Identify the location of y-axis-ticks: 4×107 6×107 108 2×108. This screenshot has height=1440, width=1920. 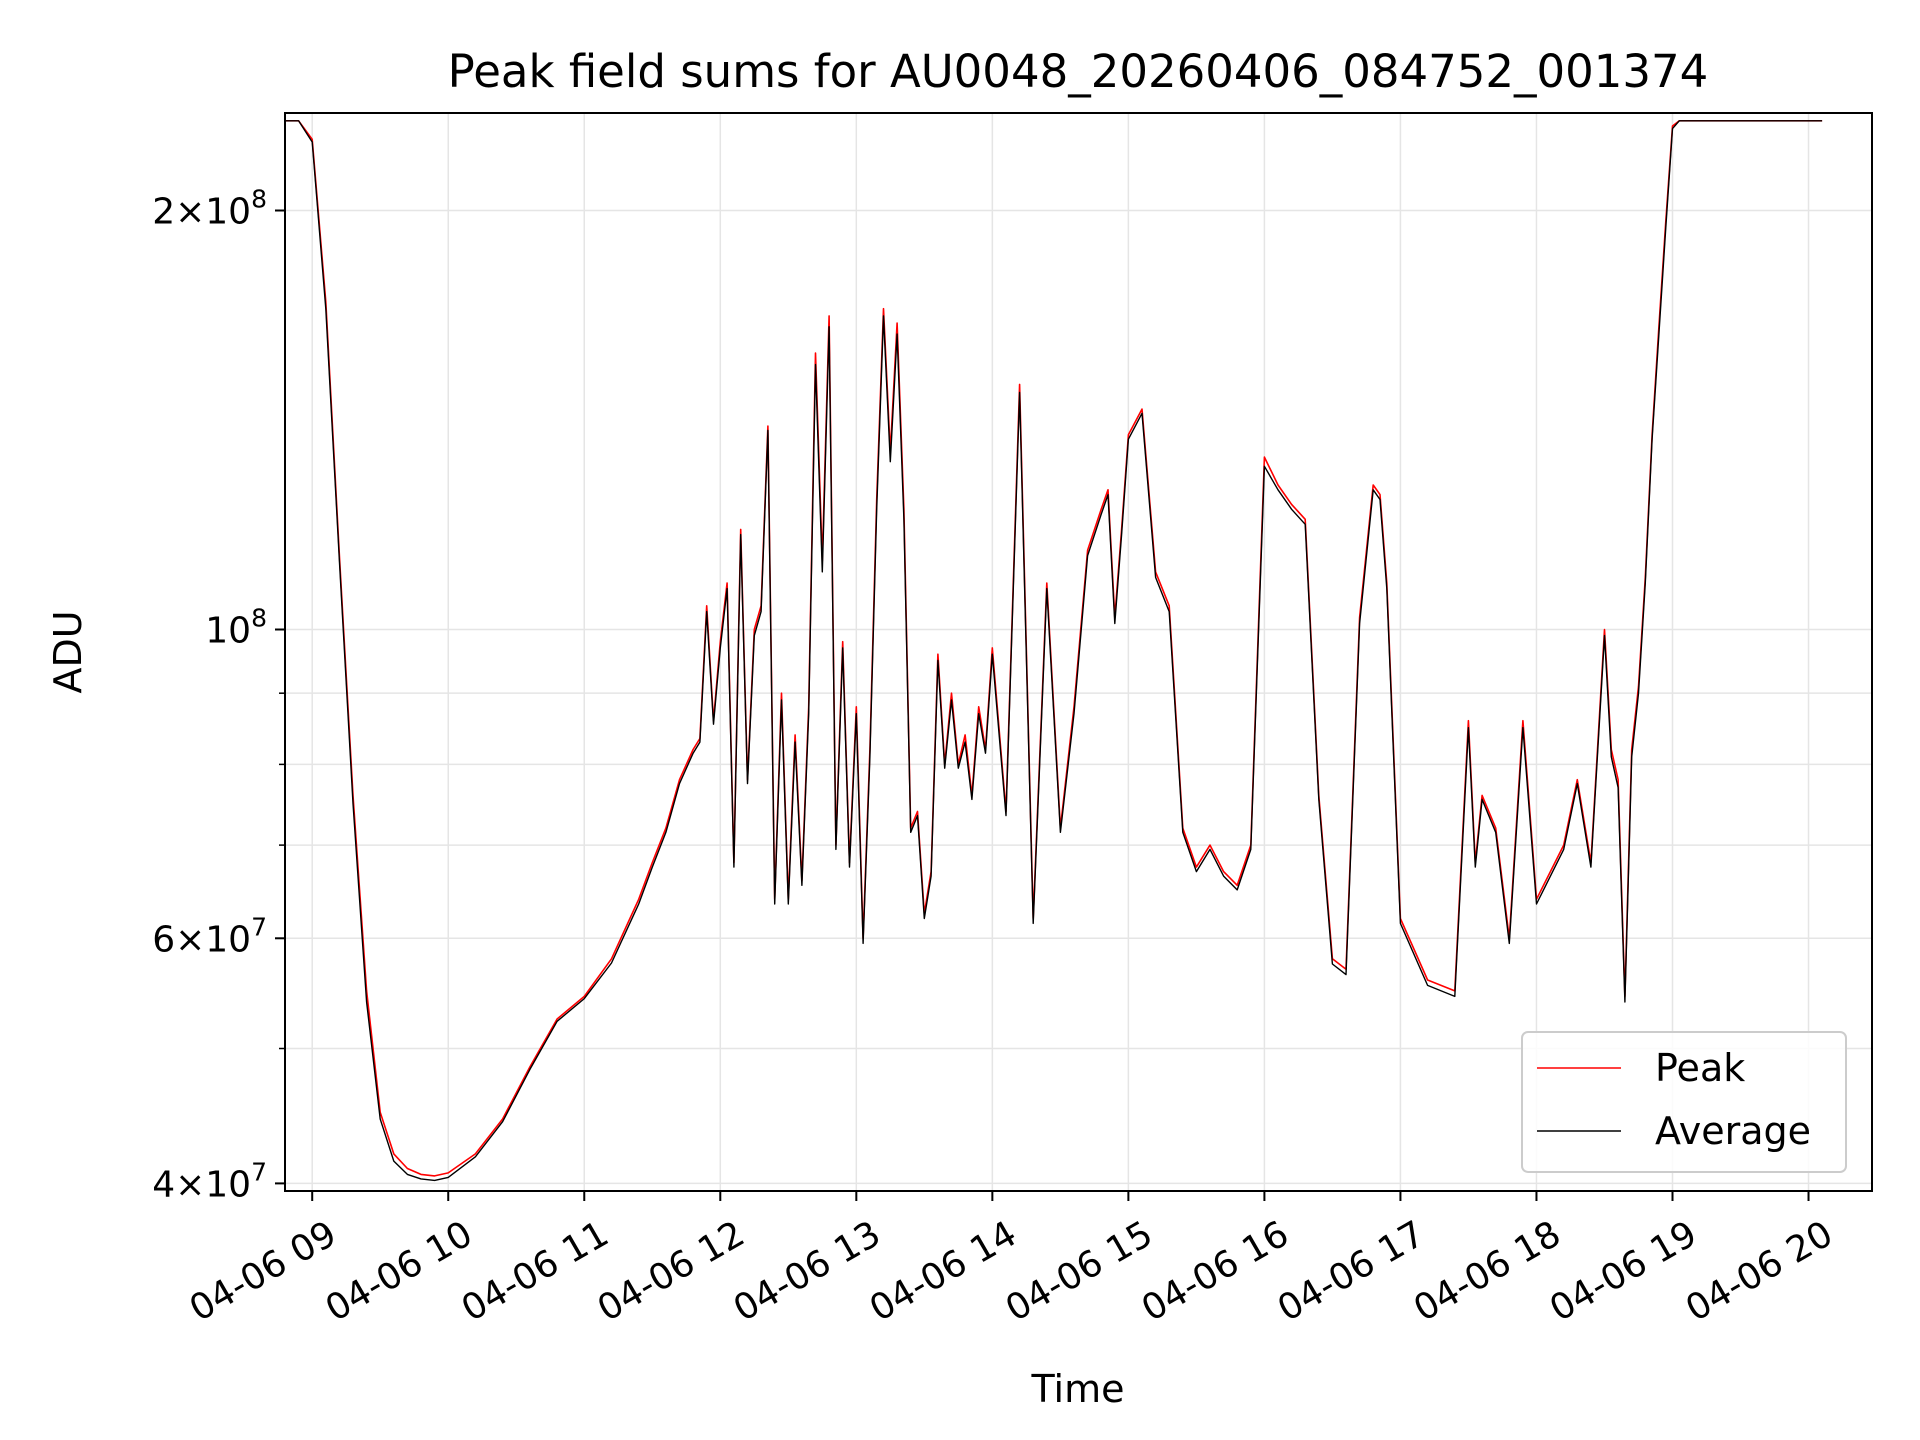
(218, 694).